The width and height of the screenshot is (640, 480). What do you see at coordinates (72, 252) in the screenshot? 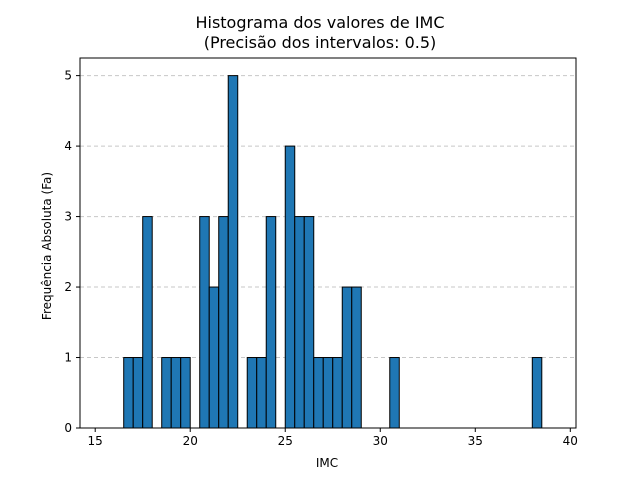
I see `y-axis: 0 1 2 3 4 5` at bounding box center [72, 252].